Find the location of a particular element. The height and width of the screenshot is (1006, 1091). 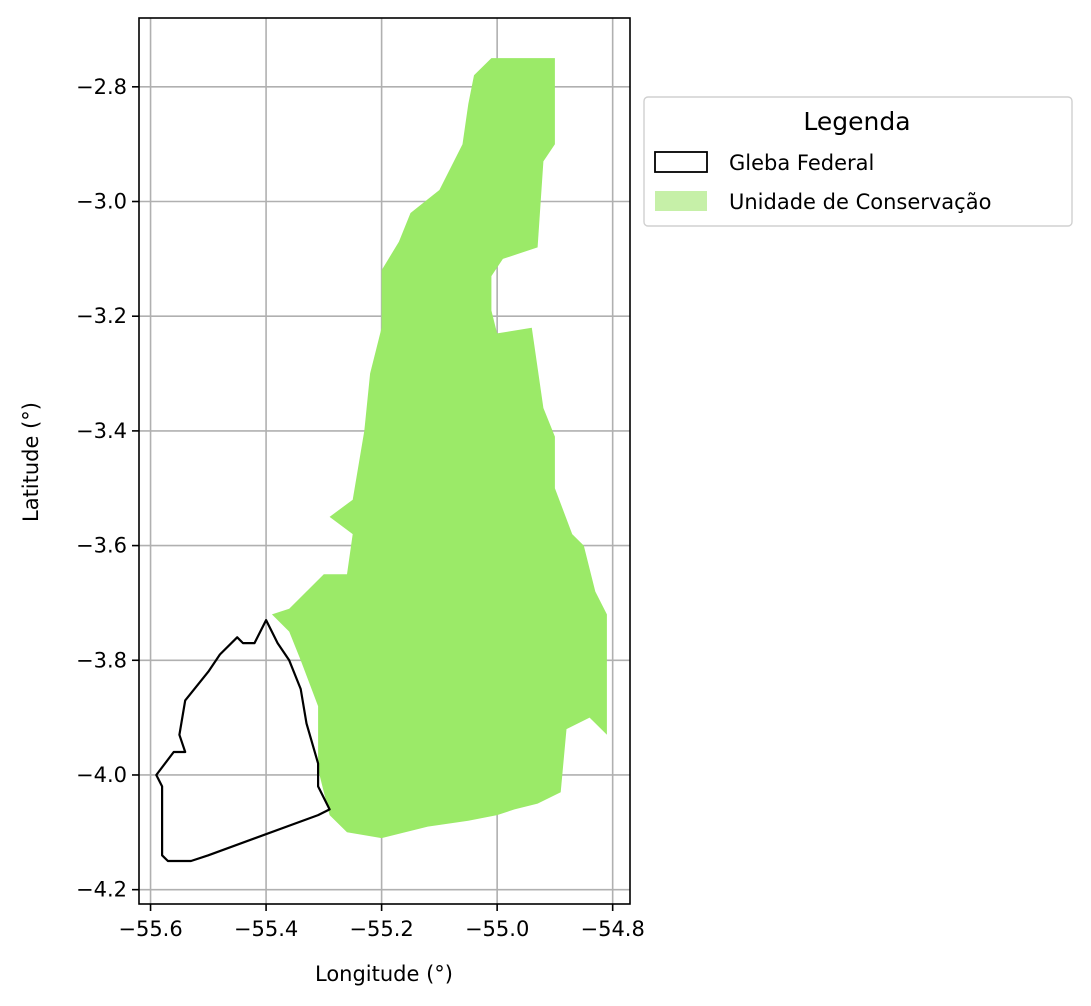

x-tick-label: −54.8 is located at coordinates (612, 929).